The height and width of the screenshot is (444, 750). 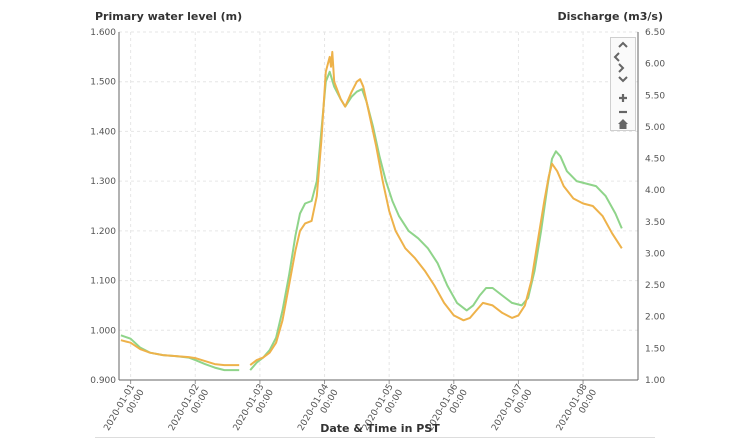 I want to click on right-axis-title: Discharge (m3/s), so click(x=610, y=16).